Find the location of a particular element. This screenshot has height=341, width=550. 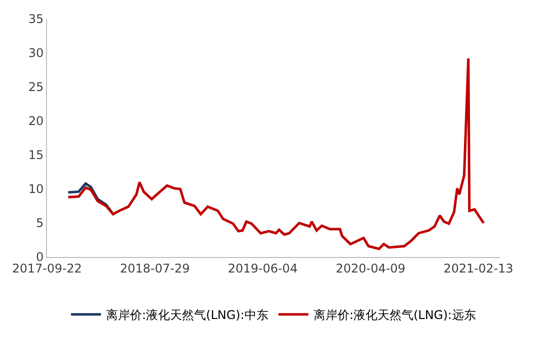

x-tick-label: 2018-07-29 is located at coordinates (155, 268).